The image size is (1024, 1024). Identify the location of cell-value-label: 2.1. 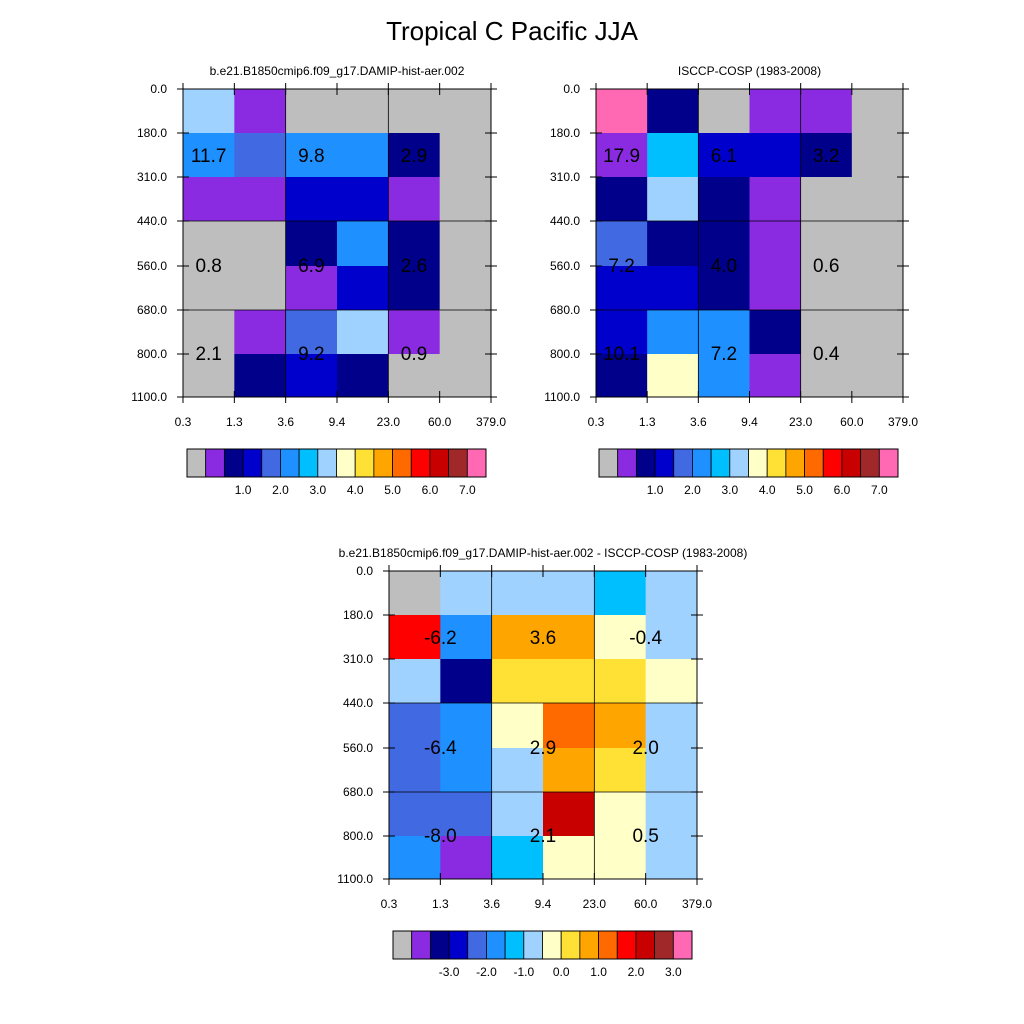
(543, 836).